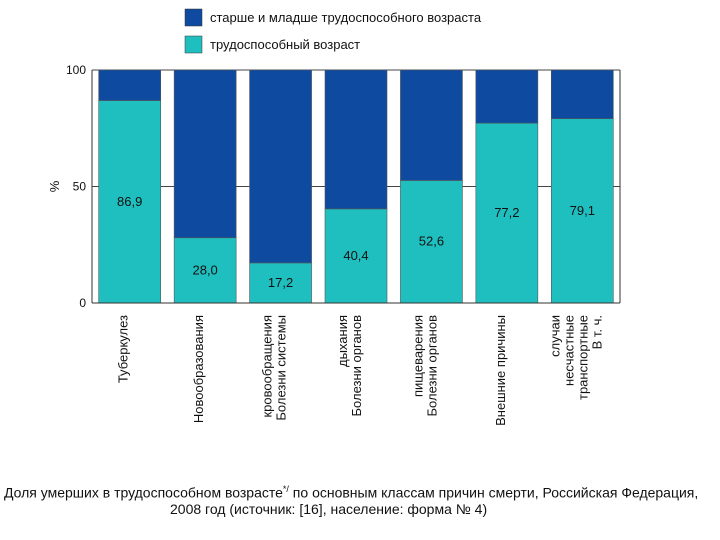 This screenshot has width=720, height=540. I want to click on data-label-3: 40,4, so click(355, 255).